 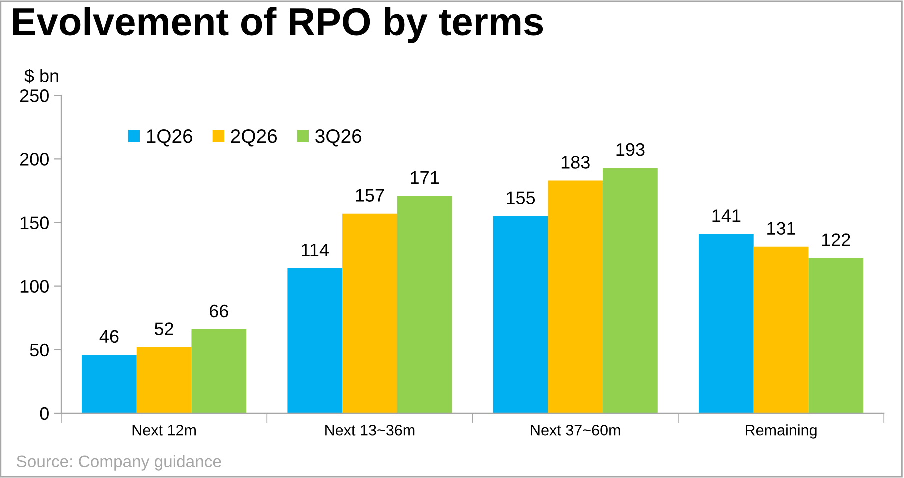 What do you see at coordinates (34, 159) in the screenshot?
I see `y-tick-label: 200` at bounding box center [34, 159].